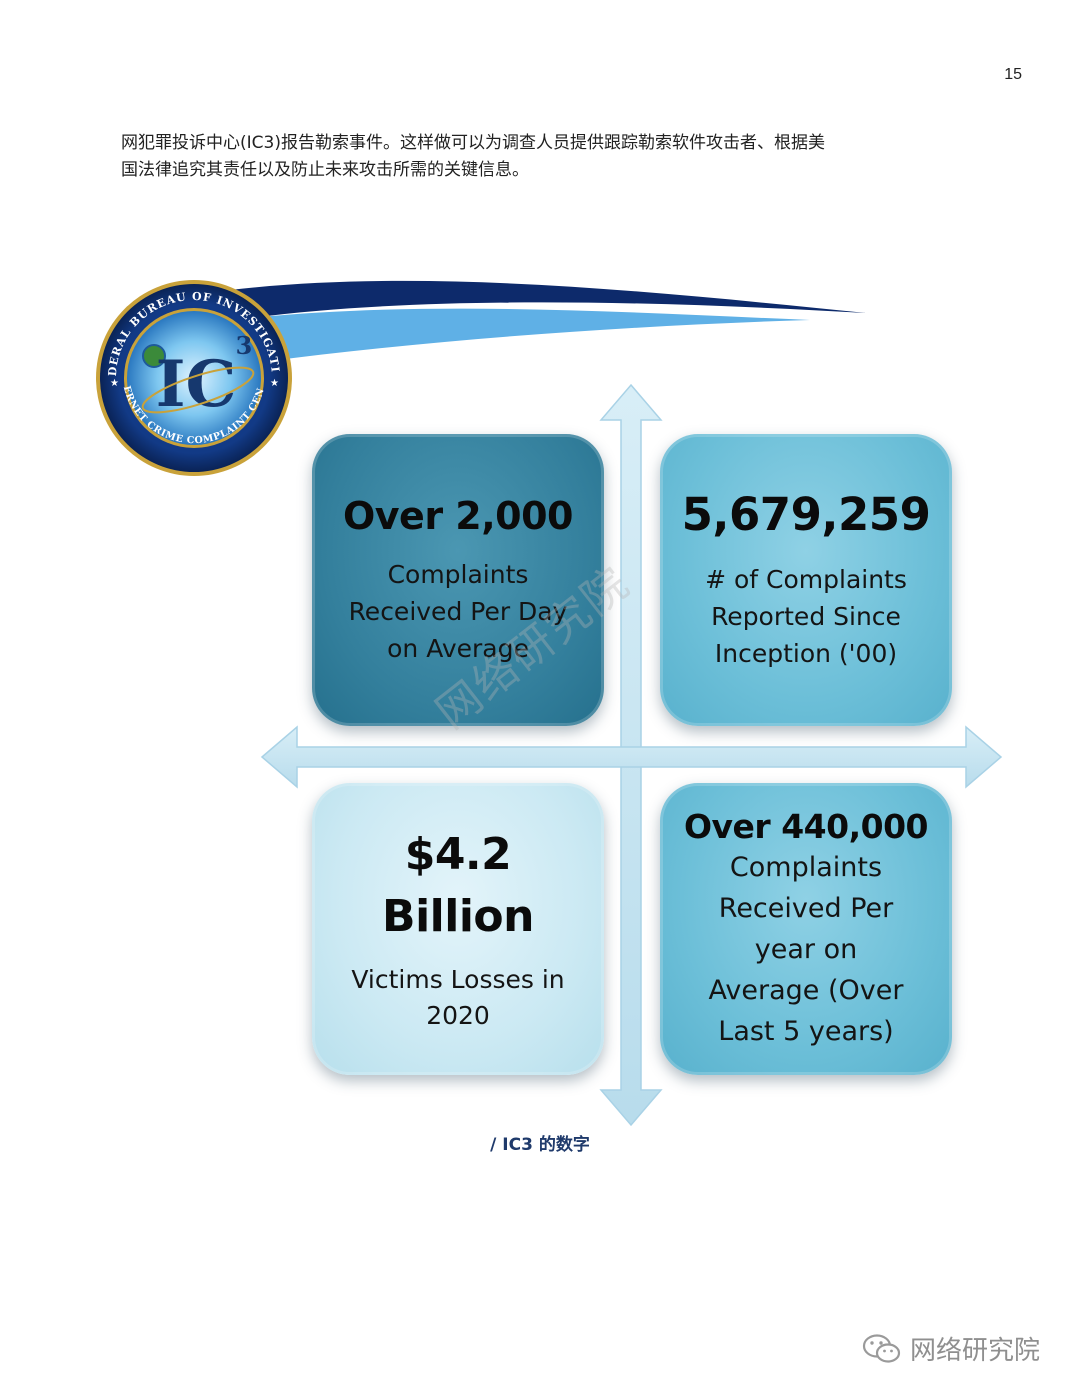  I want to click on stat-headline: $4.2 Billion, so click(458, 886).